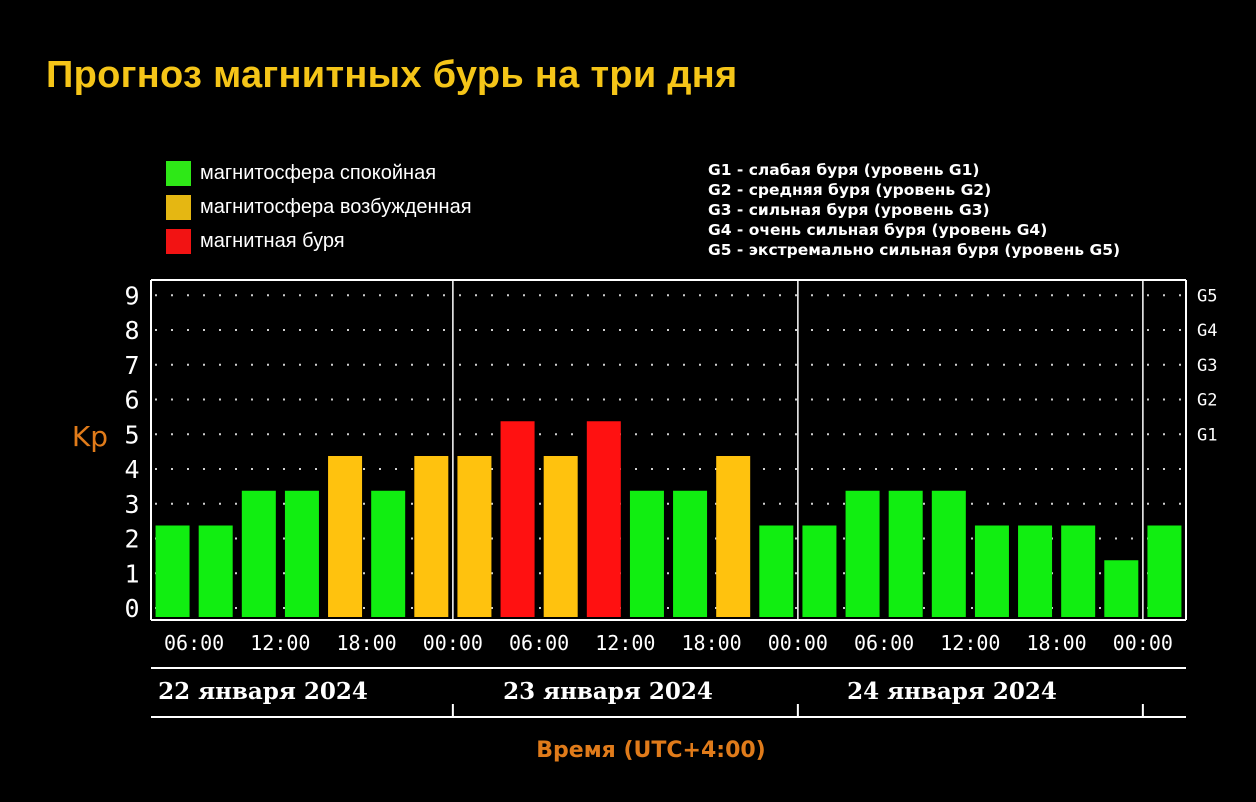 This screenshot has width=1256, height=802. Describe the element at coordinates (131, 608) in the screenshot. I see `y-tick-label: 0` at that location.